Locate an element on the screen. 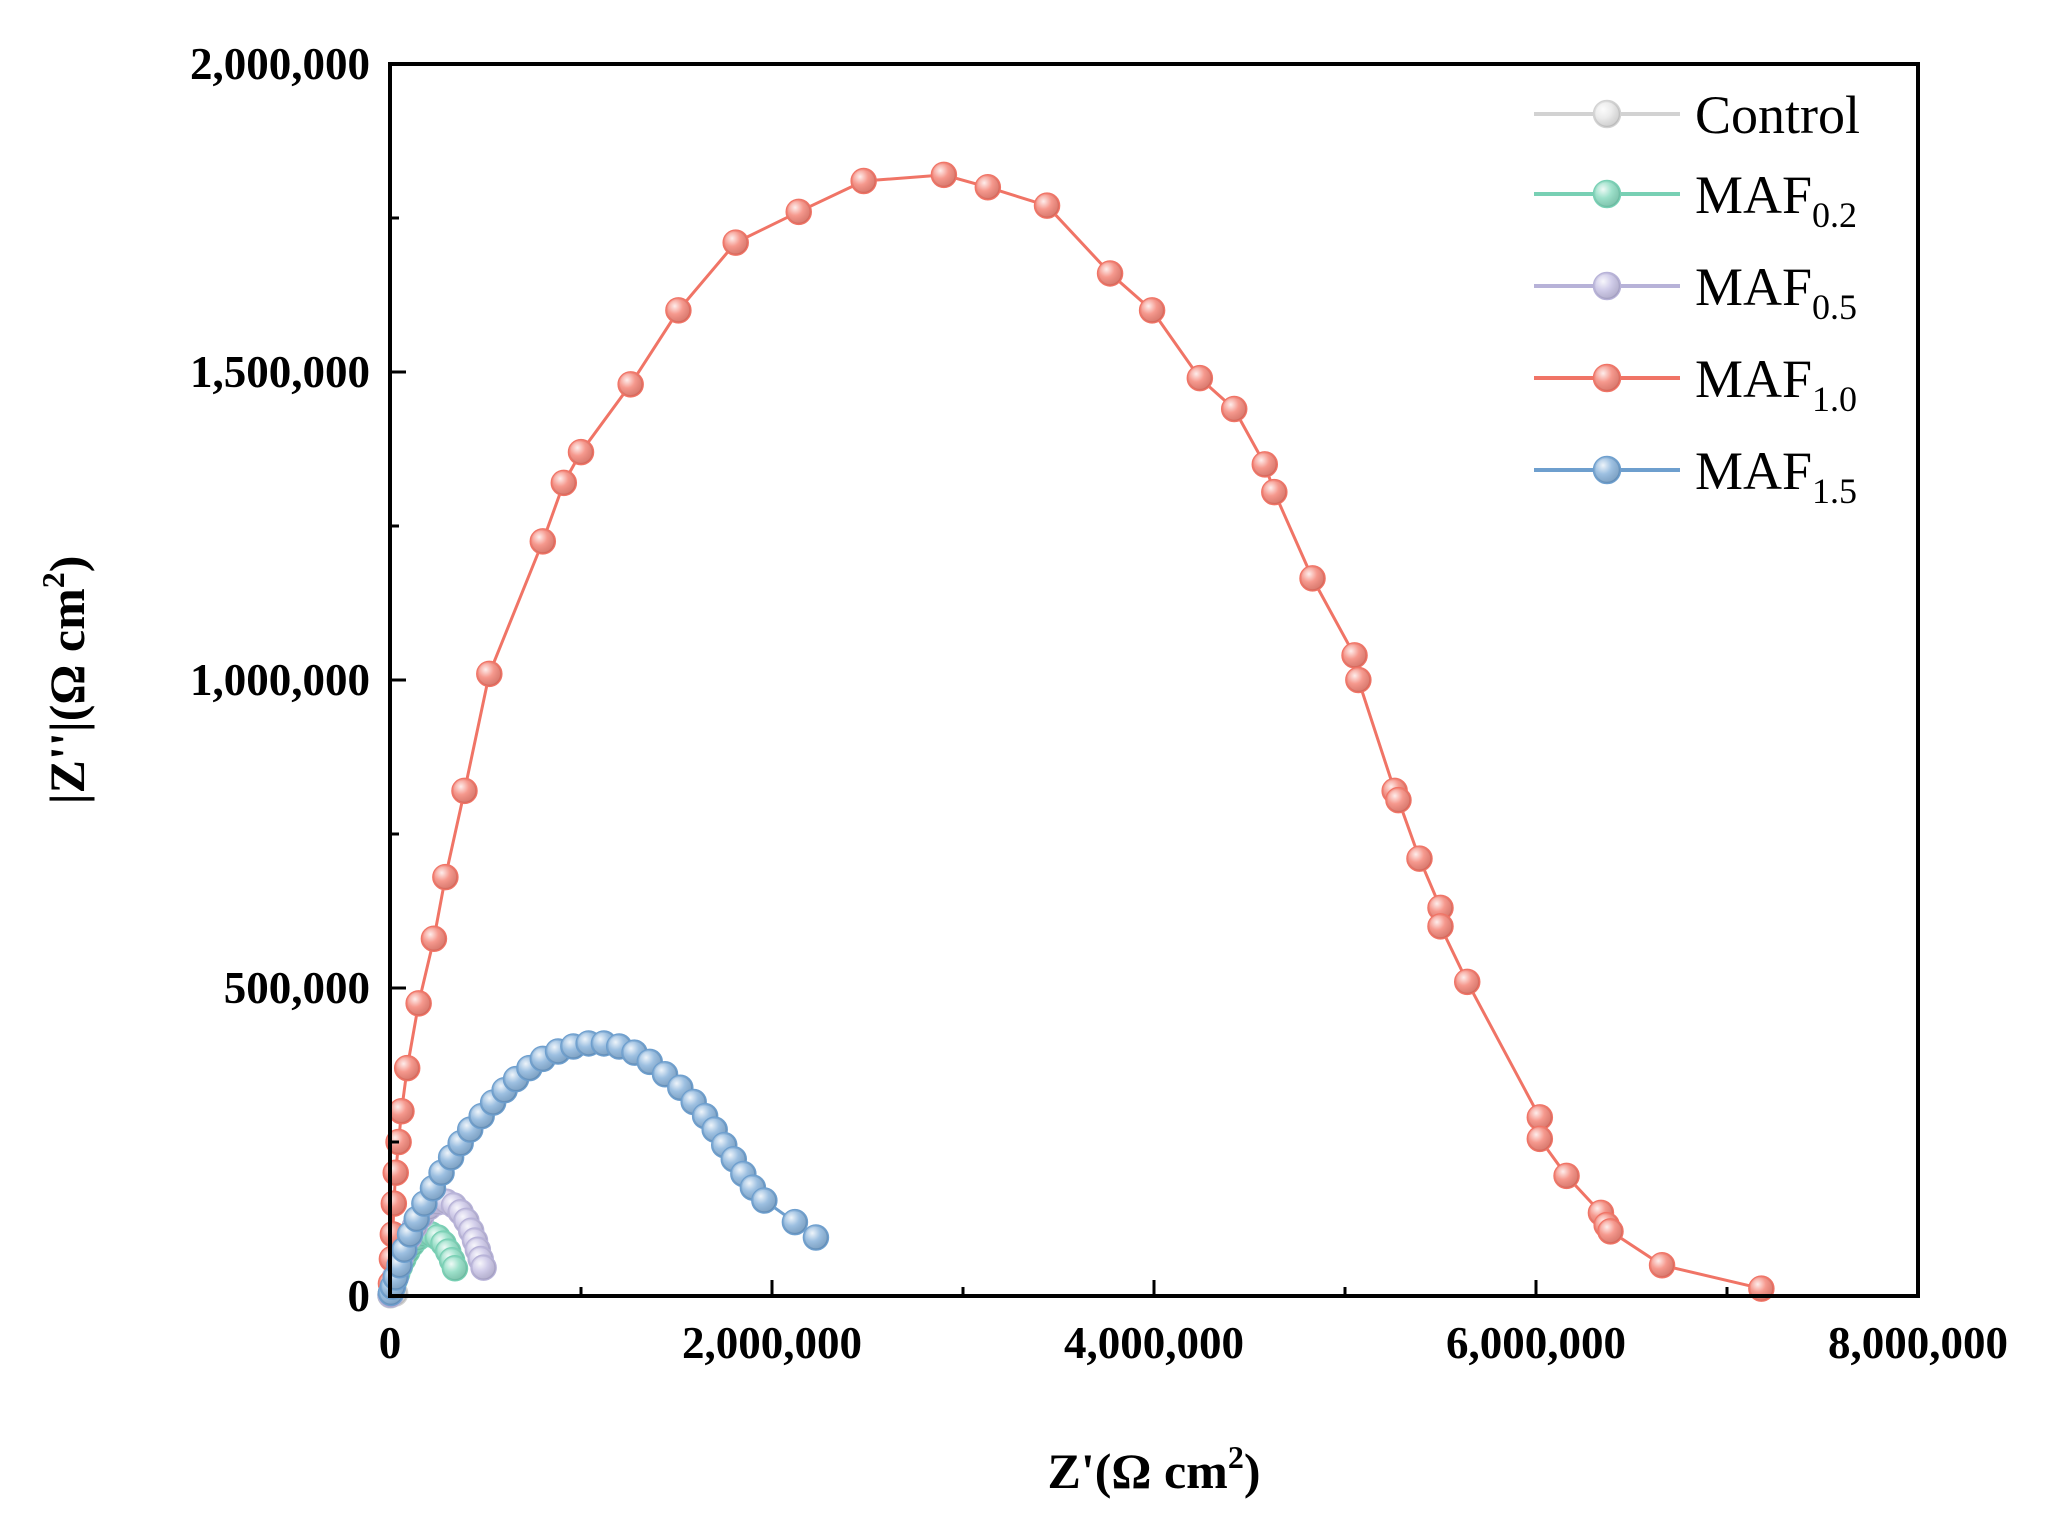  x-axis-label-sup: 2 is located at coordinates (1236, 1457).